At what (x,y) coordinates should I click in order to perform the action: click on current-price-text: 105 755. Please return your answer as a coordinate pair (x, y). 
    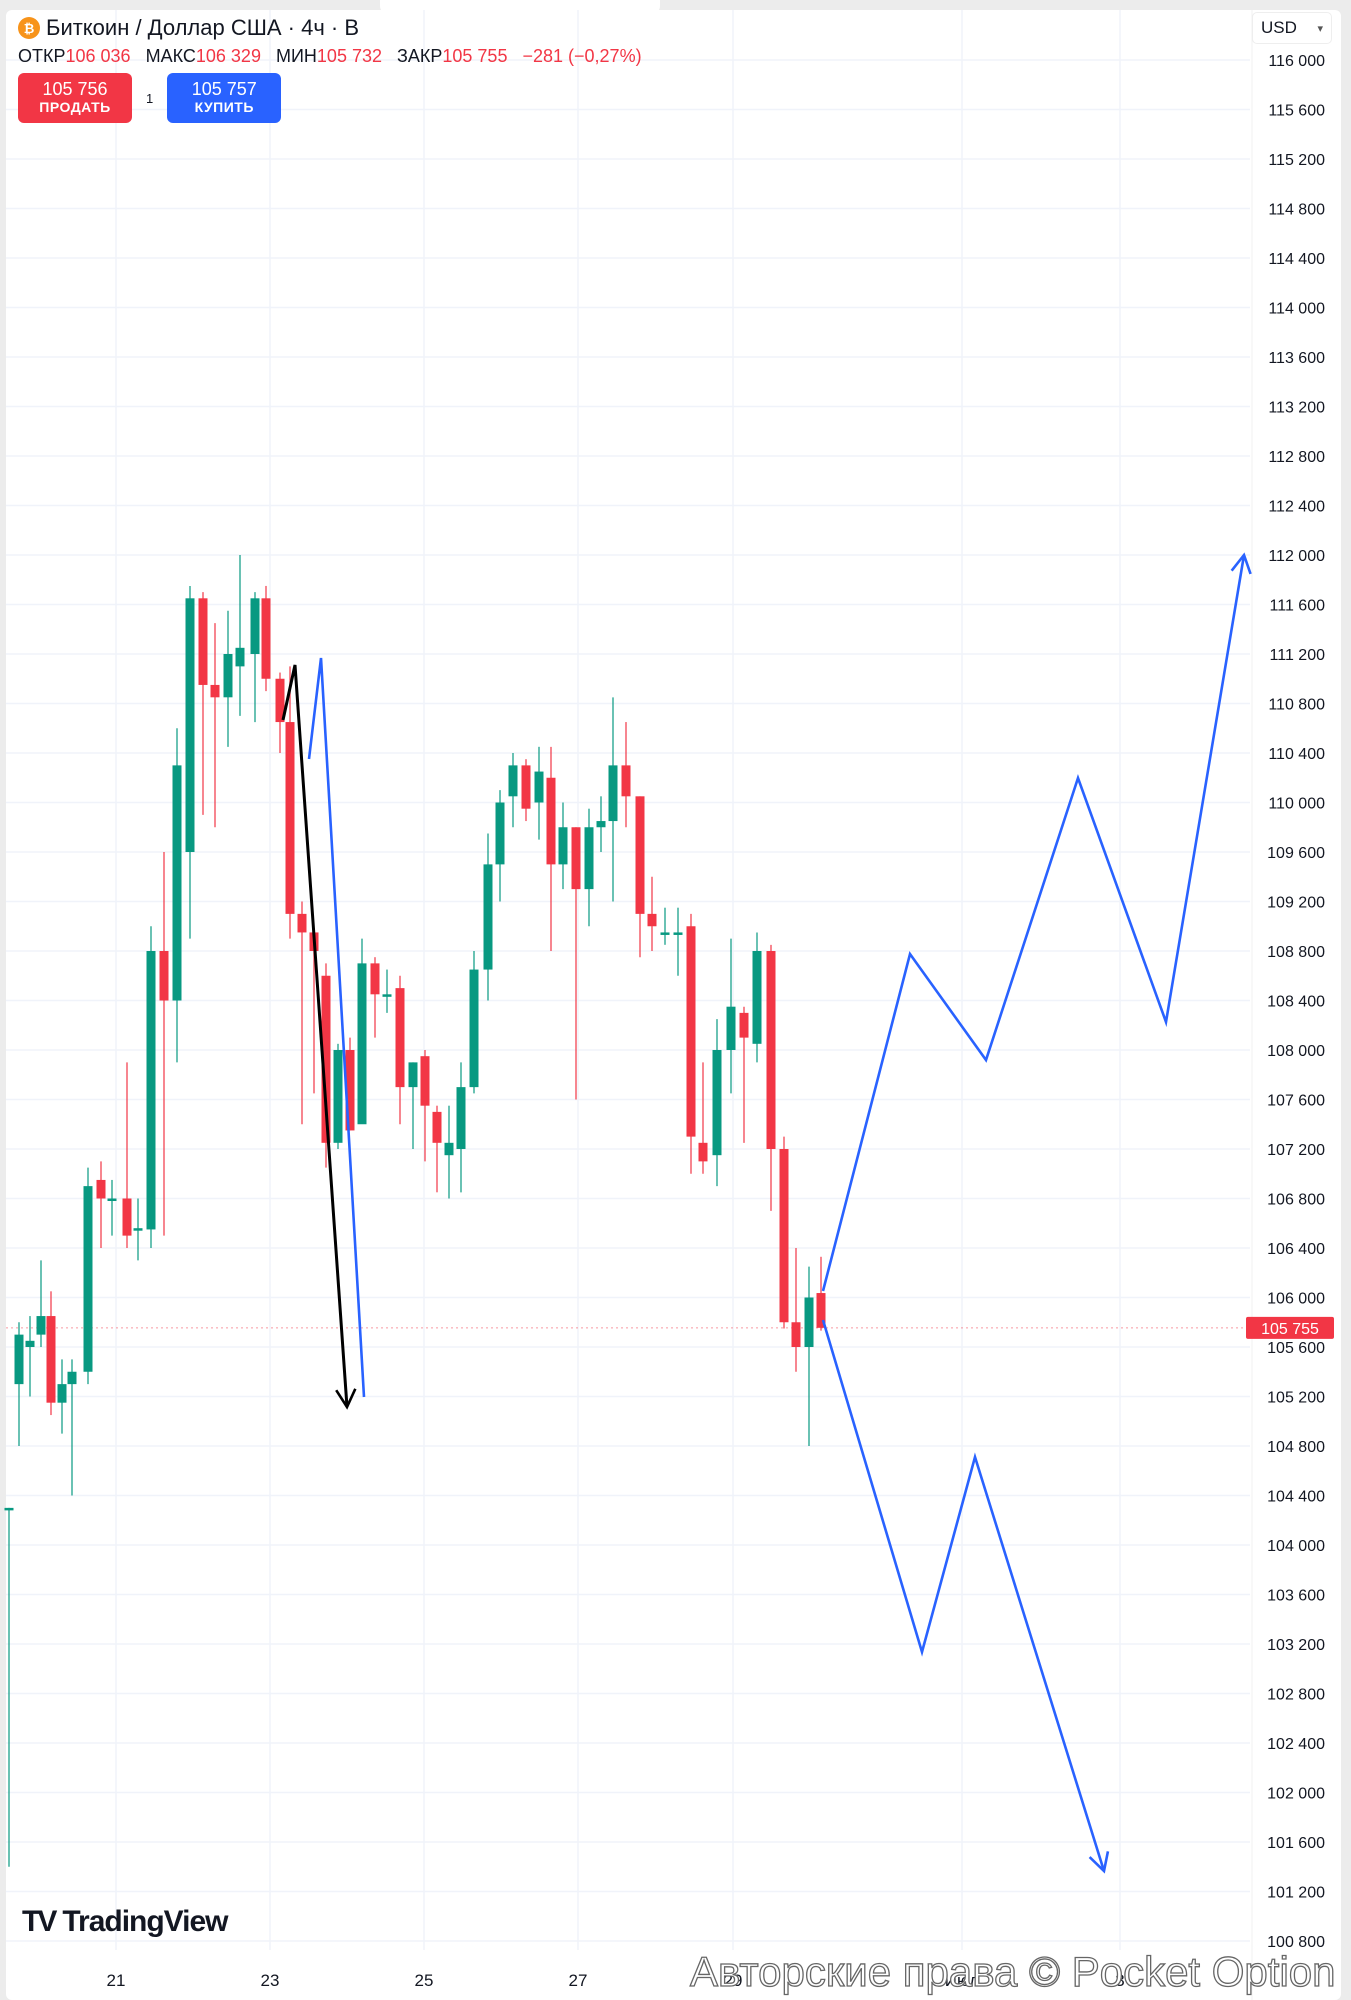
    Looking at the image, I should click on (1290, 1329).